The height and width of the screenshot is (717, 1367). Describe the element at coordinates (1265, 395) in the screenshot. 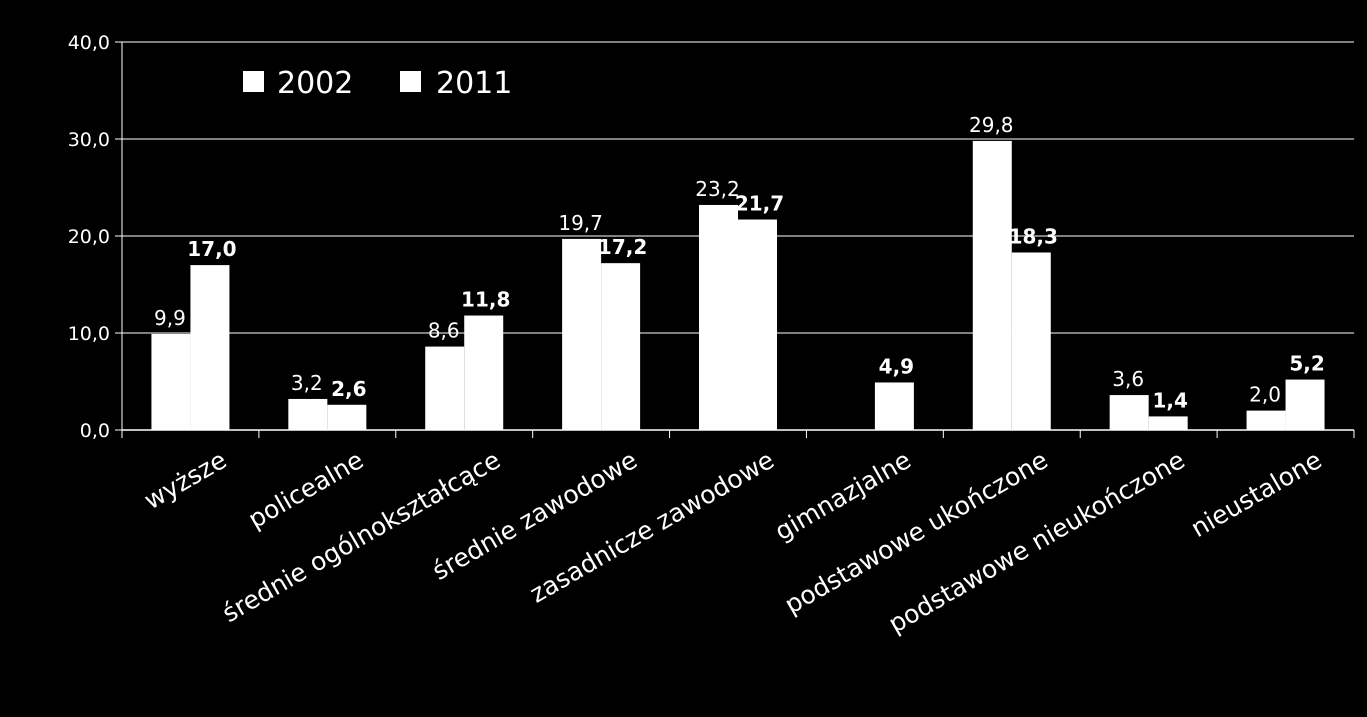

I see `data-label-2002: 2,0` at that location.